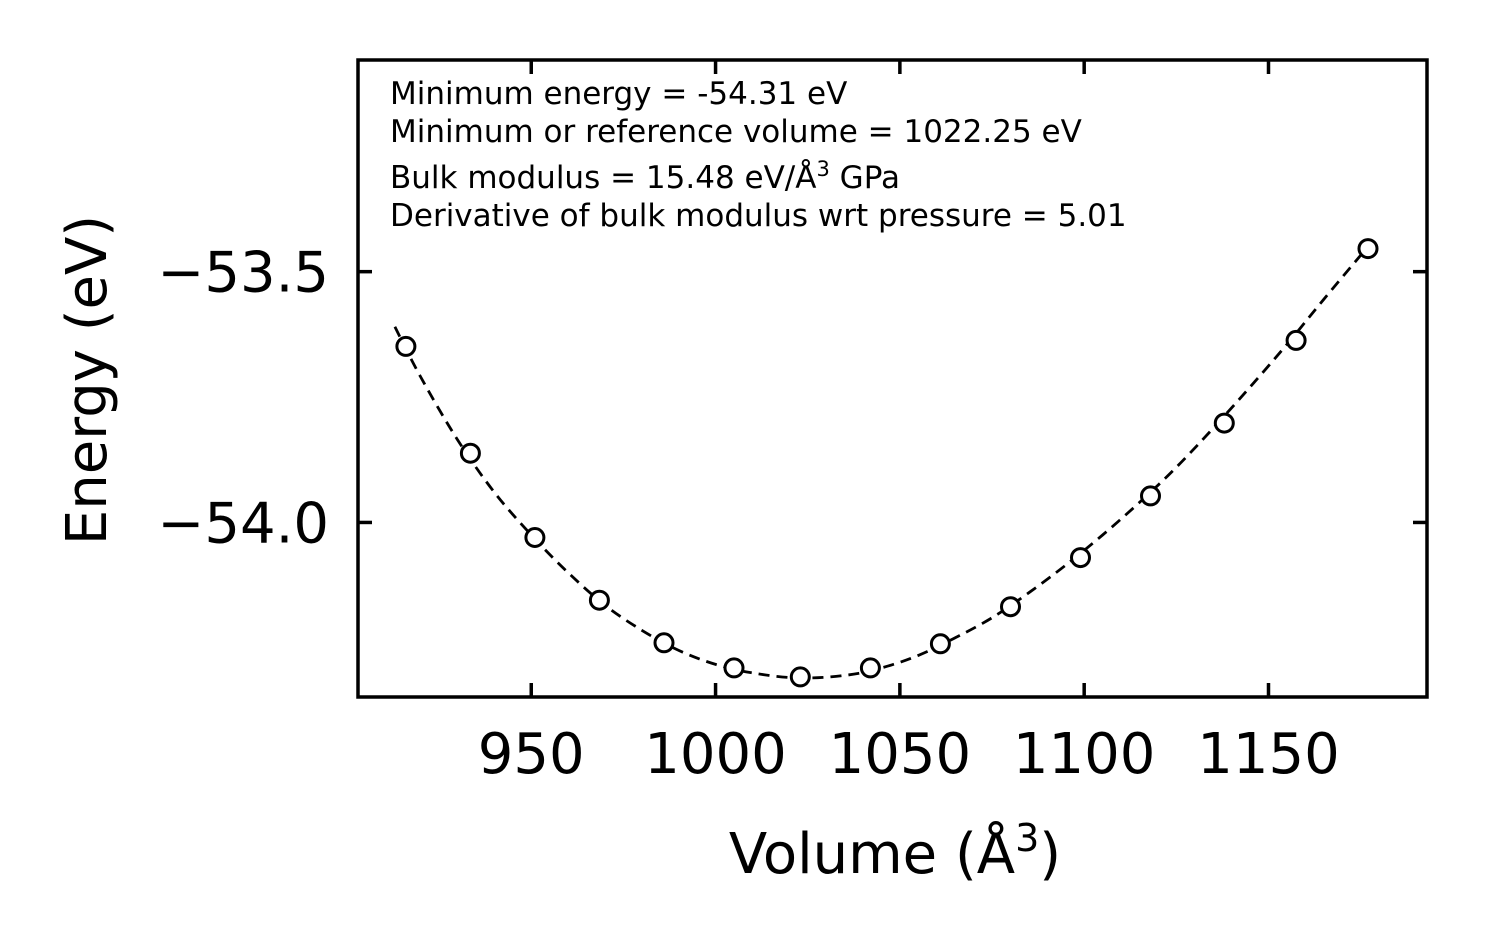 The image size is (1487, 943). Describe the element at coordinates (715, 754) in the screenshot. I see `x-tick-label: 1000` at that location.